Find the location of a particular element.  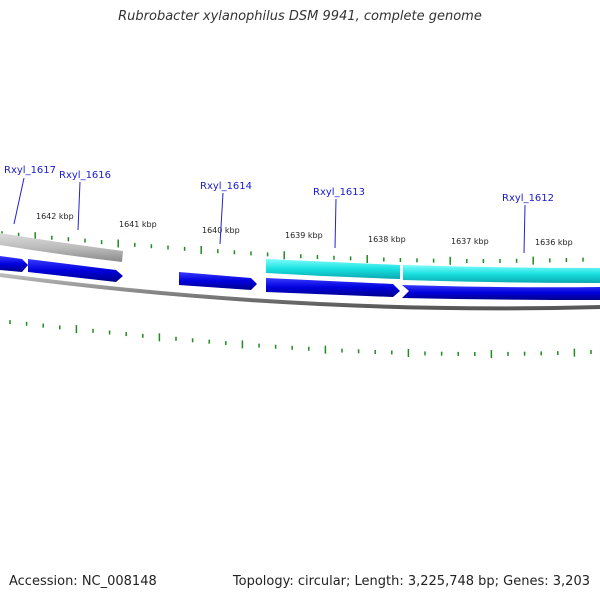

gene-label-rxyl-1616: Rxyl_1616 is located at coordinates (85, 175).